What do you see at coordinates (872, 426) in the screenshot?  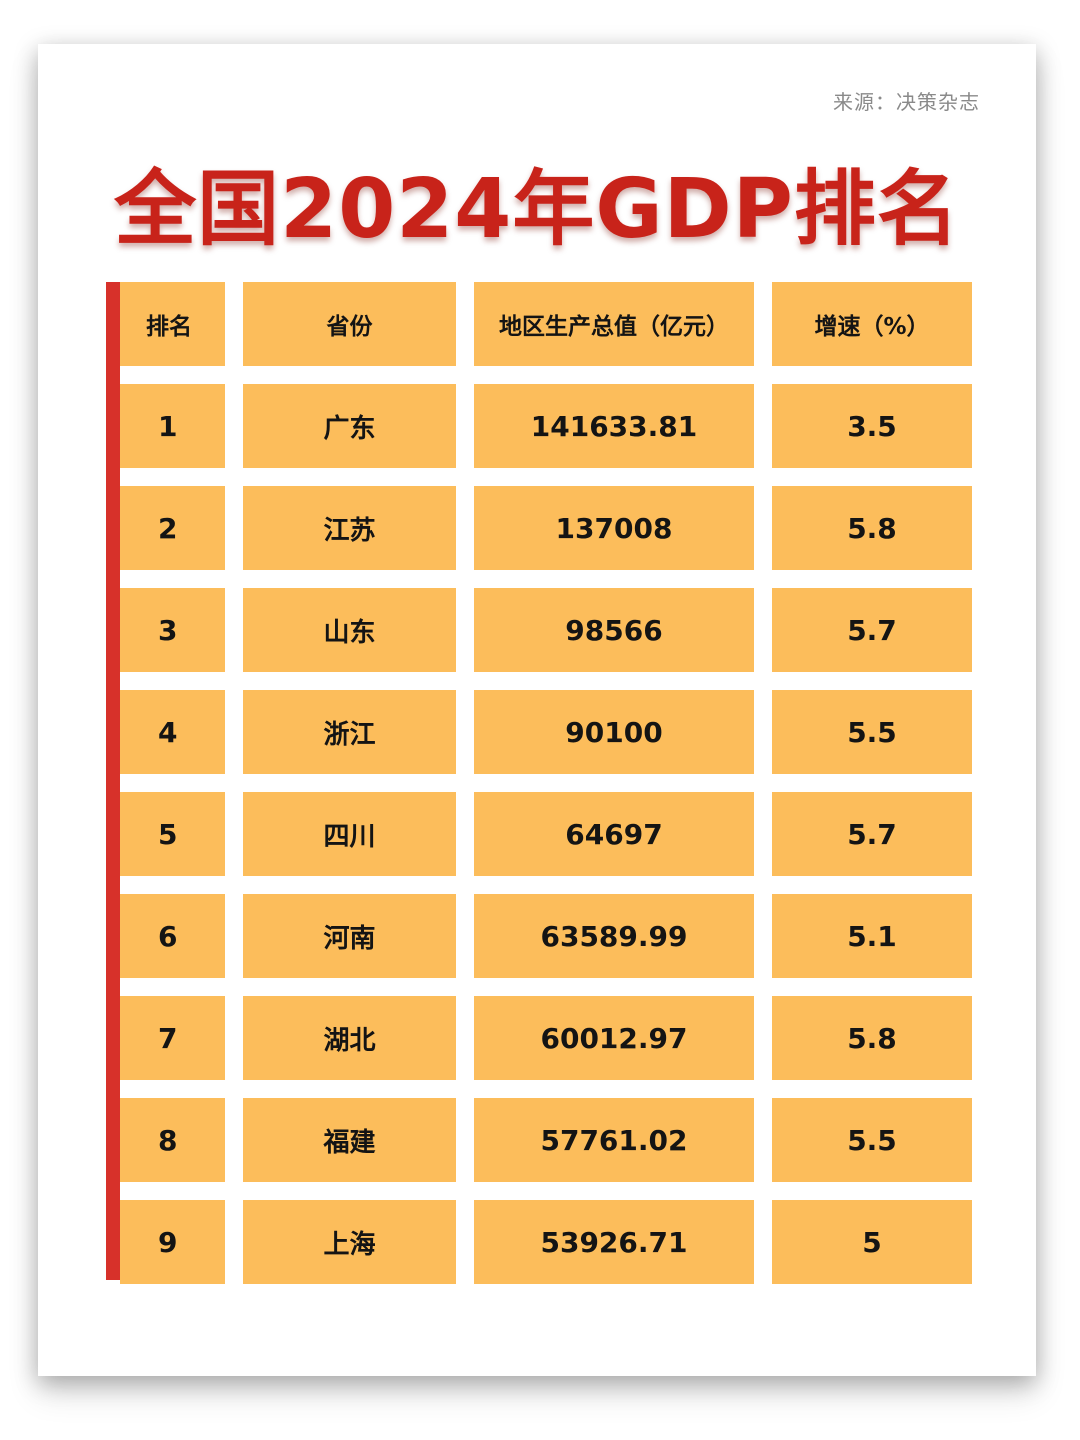 I see `growth-cell: 3.5` at bounding box center [872, 426].